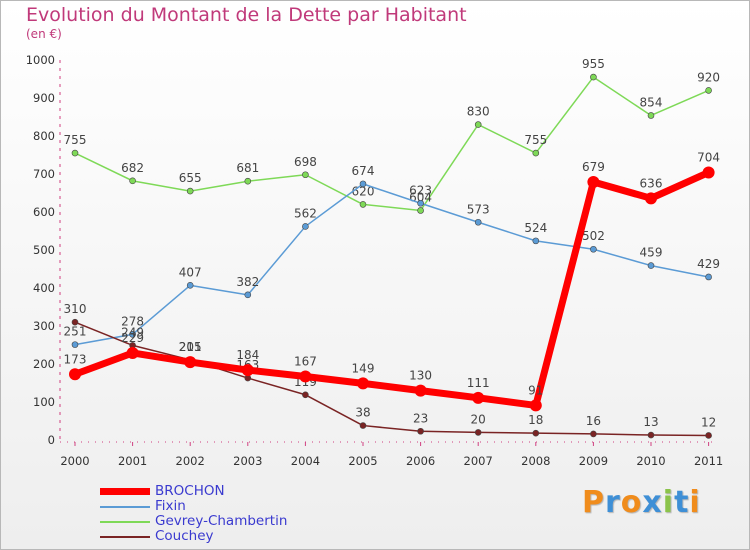 This screenshot has height=550, width=750. Describe the element at coordinates (75, 332) in the screenshot. I see `data-label-fixin: 251` at that location.